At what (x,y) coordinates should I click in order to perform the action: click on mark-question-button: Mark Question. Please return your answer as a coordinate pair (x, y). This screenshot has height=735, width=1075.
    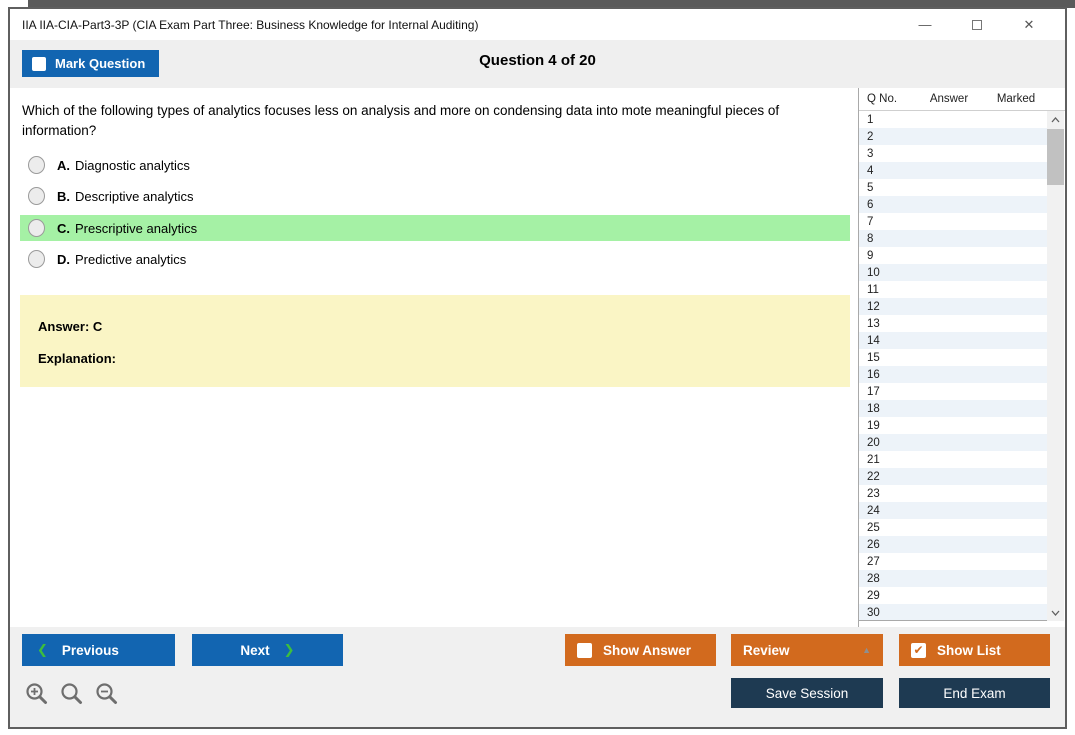
    Looking at the image, I should click on (91, 63).